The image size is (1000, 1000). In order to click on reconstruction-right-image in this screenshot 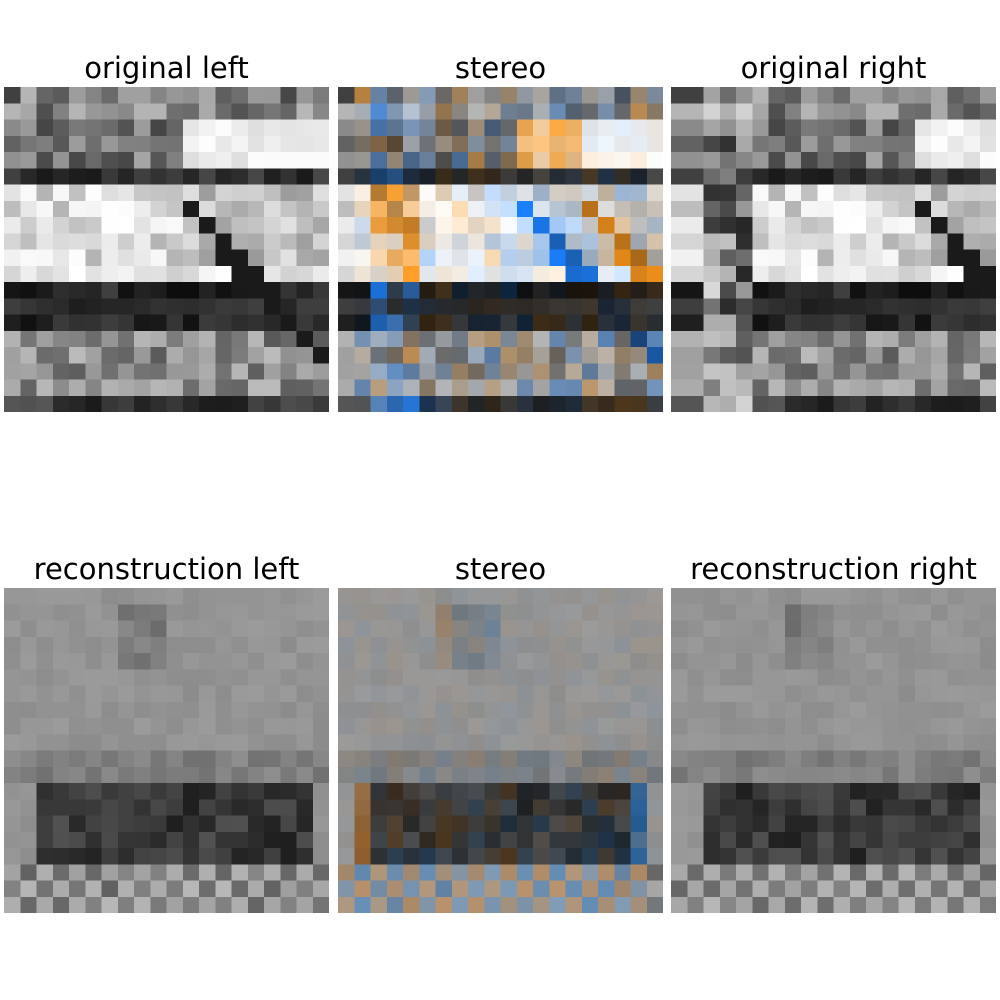, I will do `click(833, 750)`.